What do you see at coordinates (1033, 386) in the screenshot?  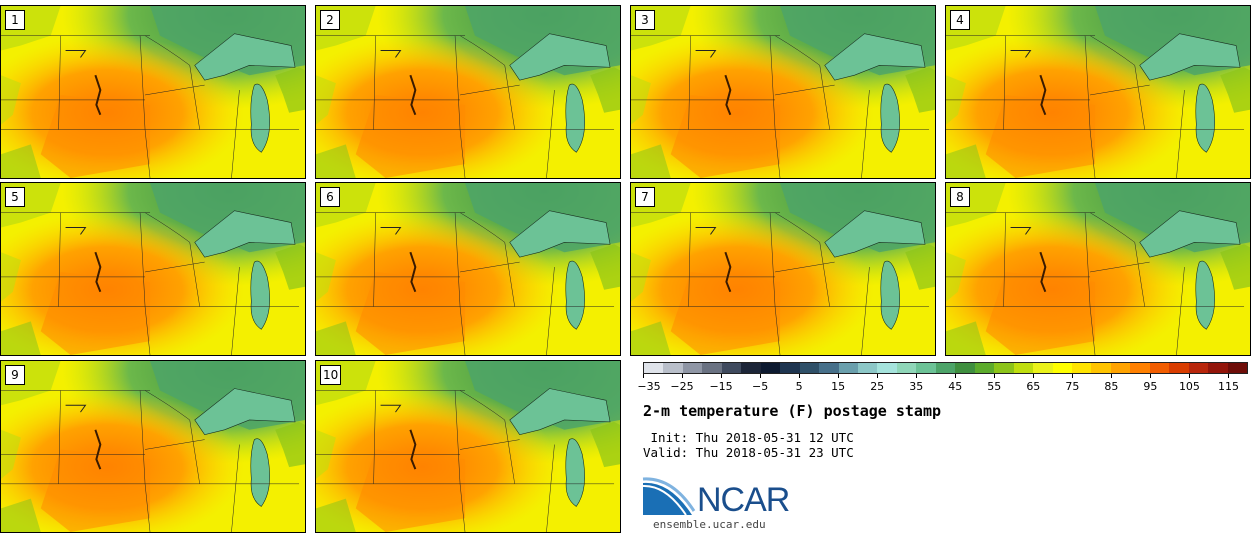 I see `colorbar-tick-label: 65` at bounding box center [1033, 386].